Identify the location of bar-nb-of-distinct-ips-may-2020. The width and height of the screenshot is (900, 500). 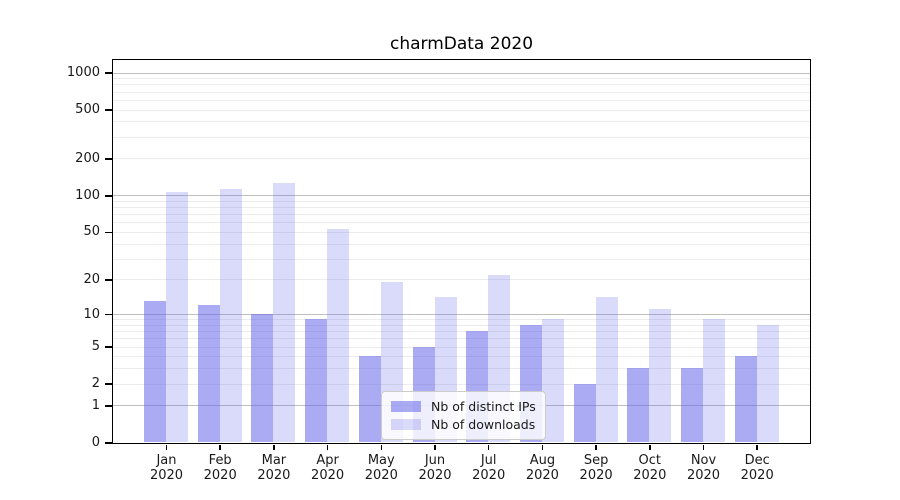
(369, 399).